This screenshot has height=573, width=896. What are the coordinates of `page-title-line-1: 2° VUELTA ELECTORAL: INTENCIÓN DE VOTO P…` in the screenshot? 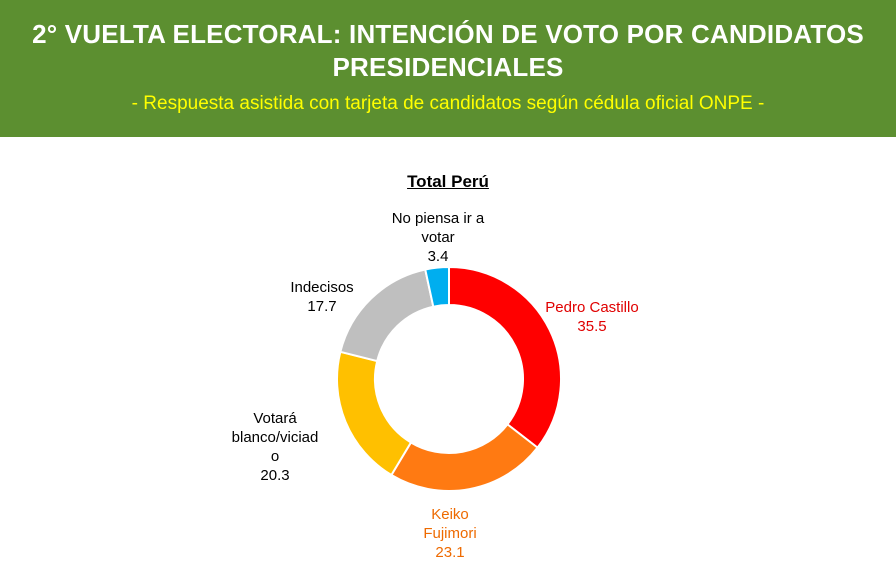 It's located at (448, 34).